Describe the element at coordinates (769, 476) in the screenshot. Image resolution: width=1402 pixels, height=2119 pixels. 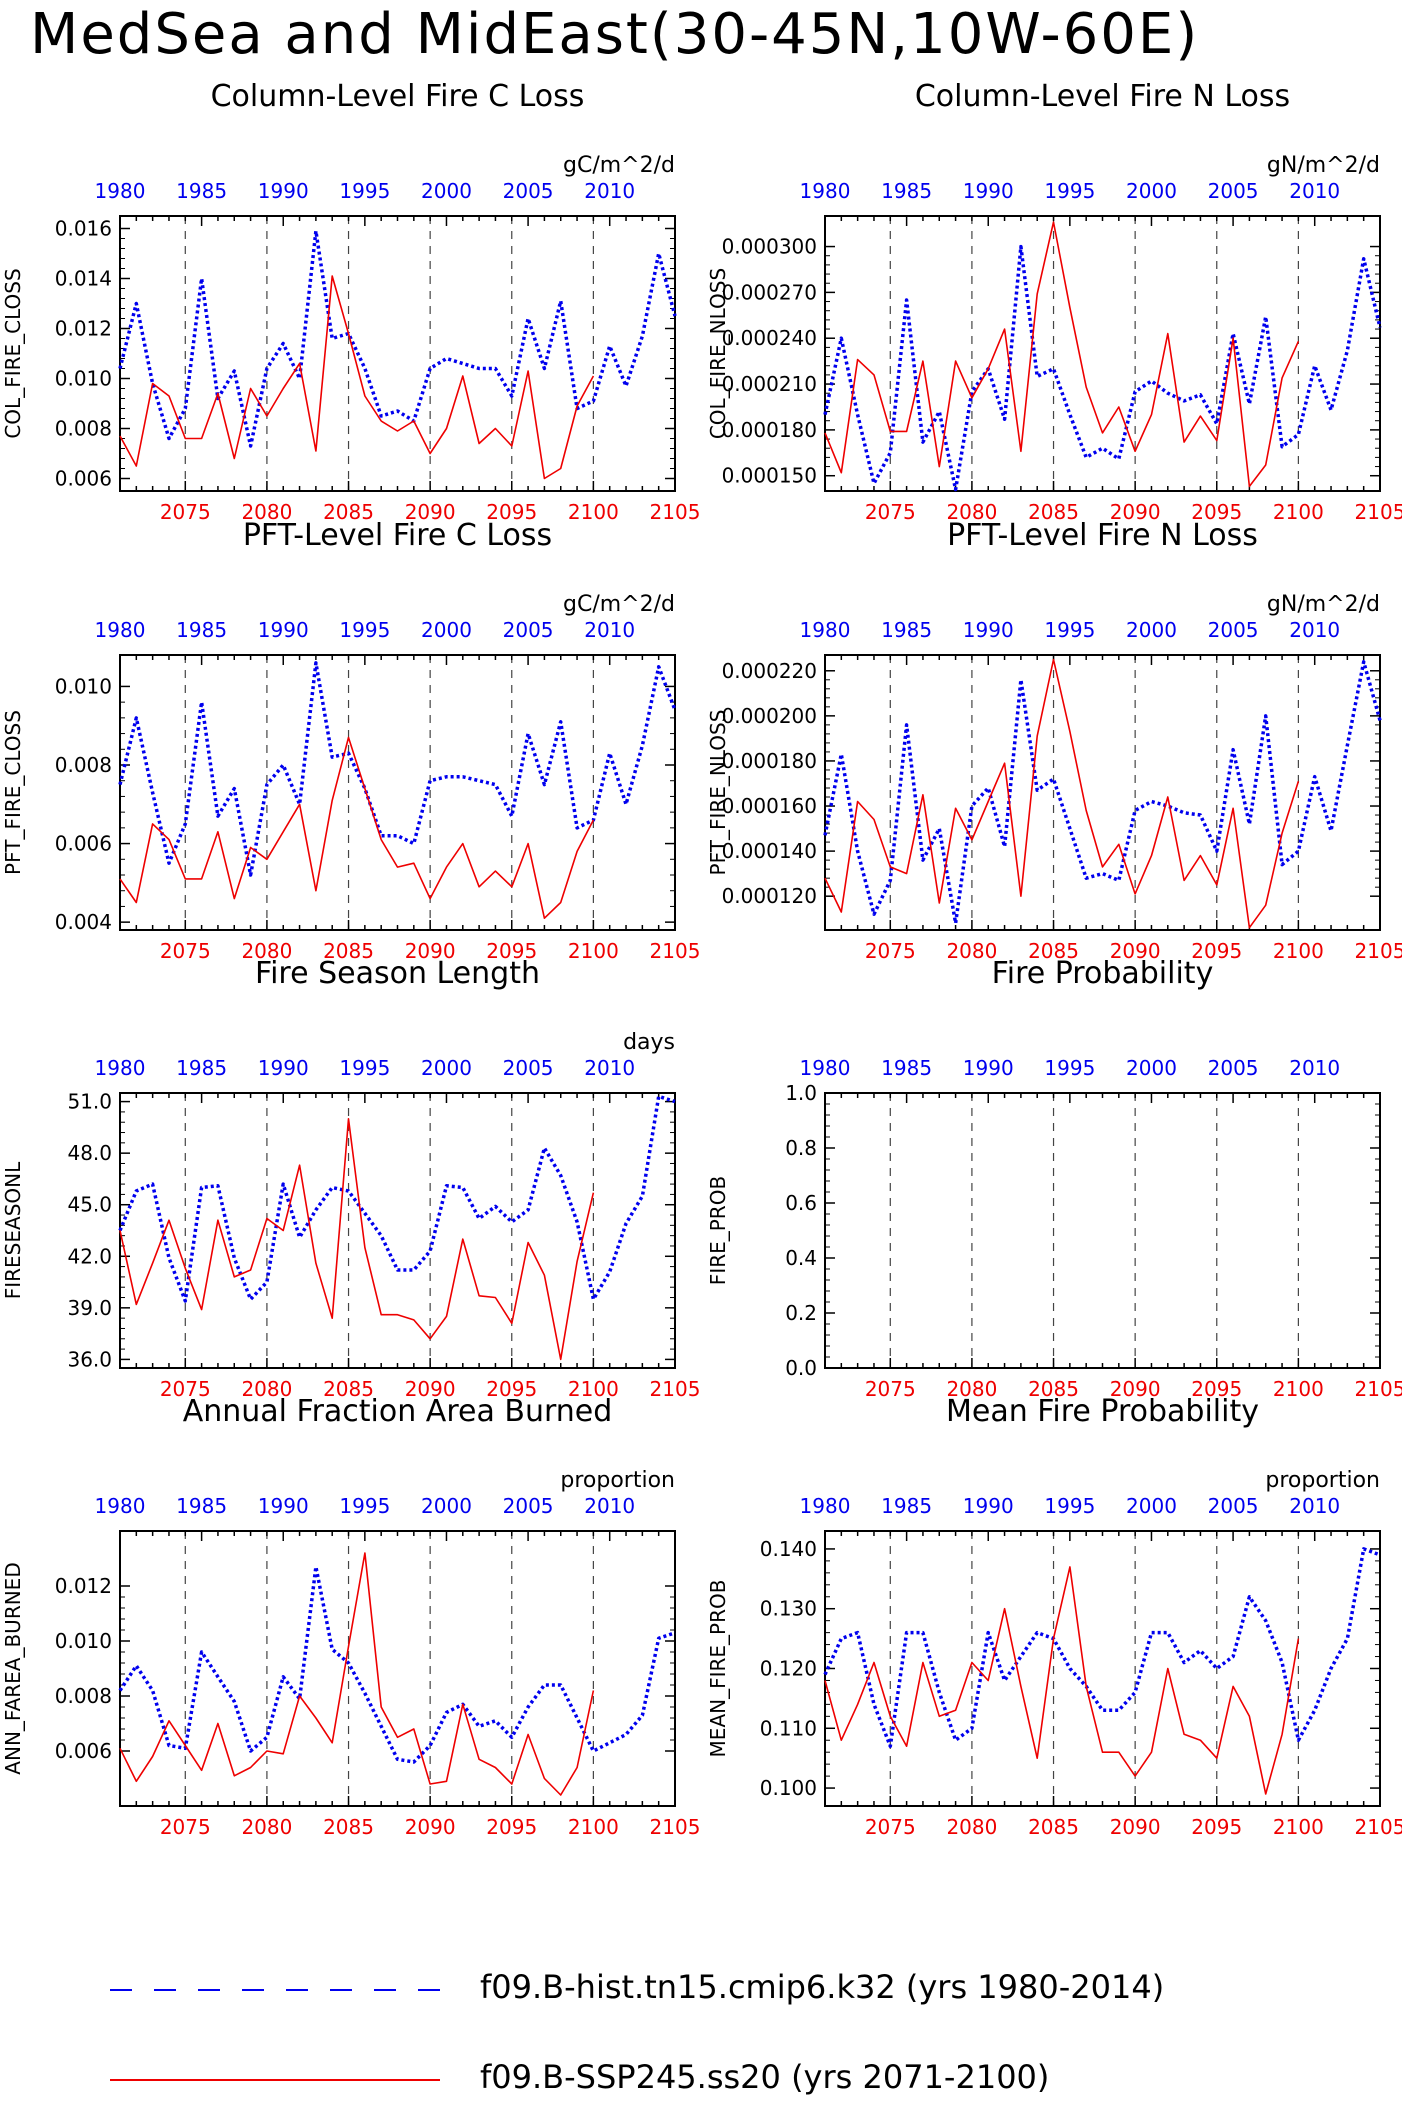
I see `y-tick-label: 0.000150` at that location.